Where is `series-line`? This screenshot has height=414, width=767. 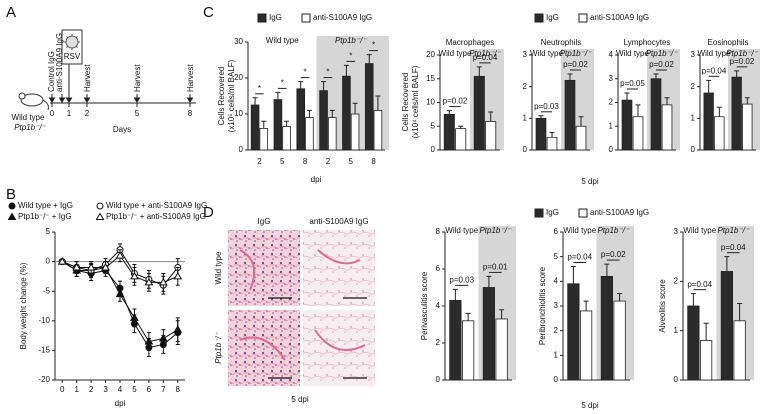
series-line is located at coordinates (120, 305).